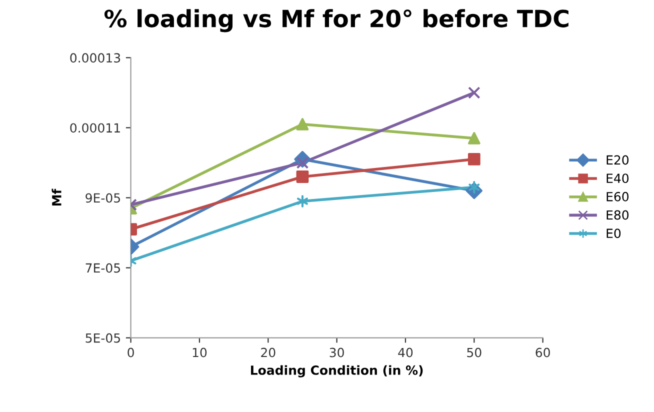 The image size is (654, 412). What do you see at coordinates (95, 128) in the screenshot?
I see `y-tick-label: 0.00011` at bounding box center [95, 128].